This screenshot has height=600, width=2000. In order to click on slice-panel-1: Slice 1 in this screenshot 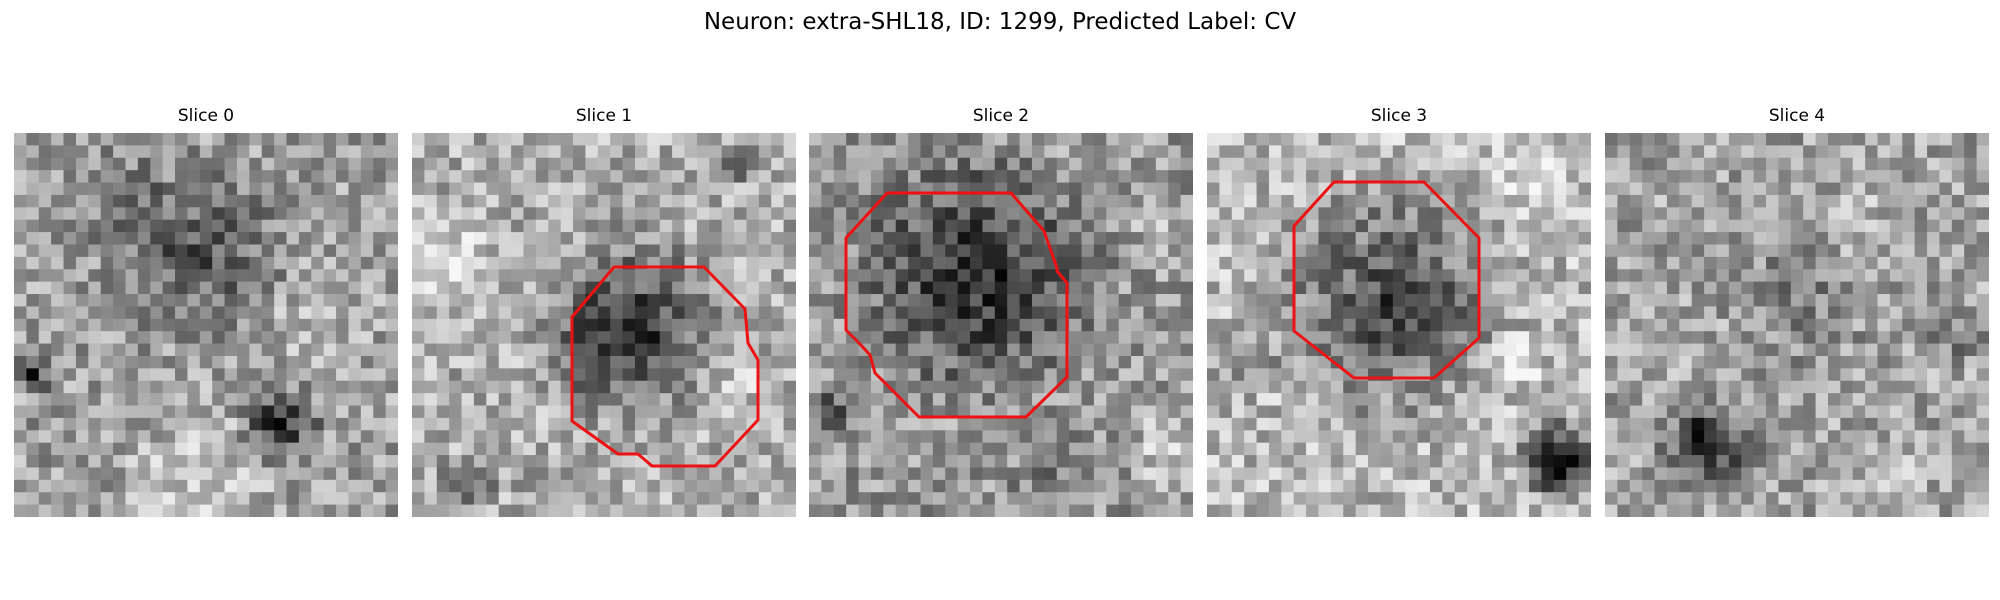, I will do `click(604, 311)`.